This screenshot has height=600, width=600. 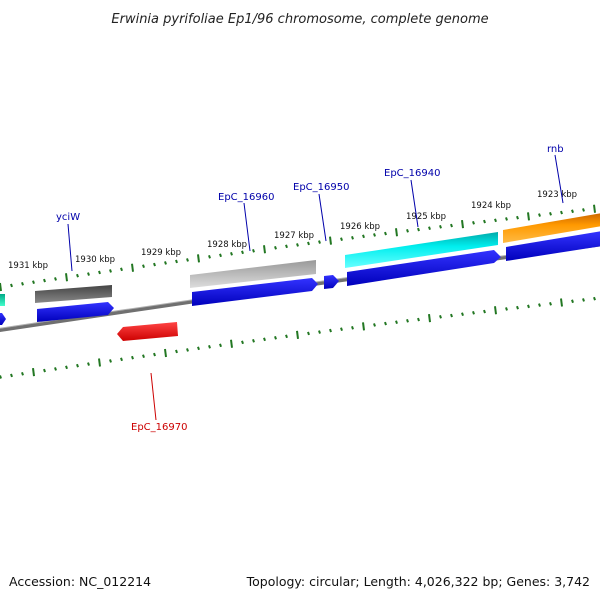 I want to click on kbp-tick-row-outer, so click(x=298, y=248).